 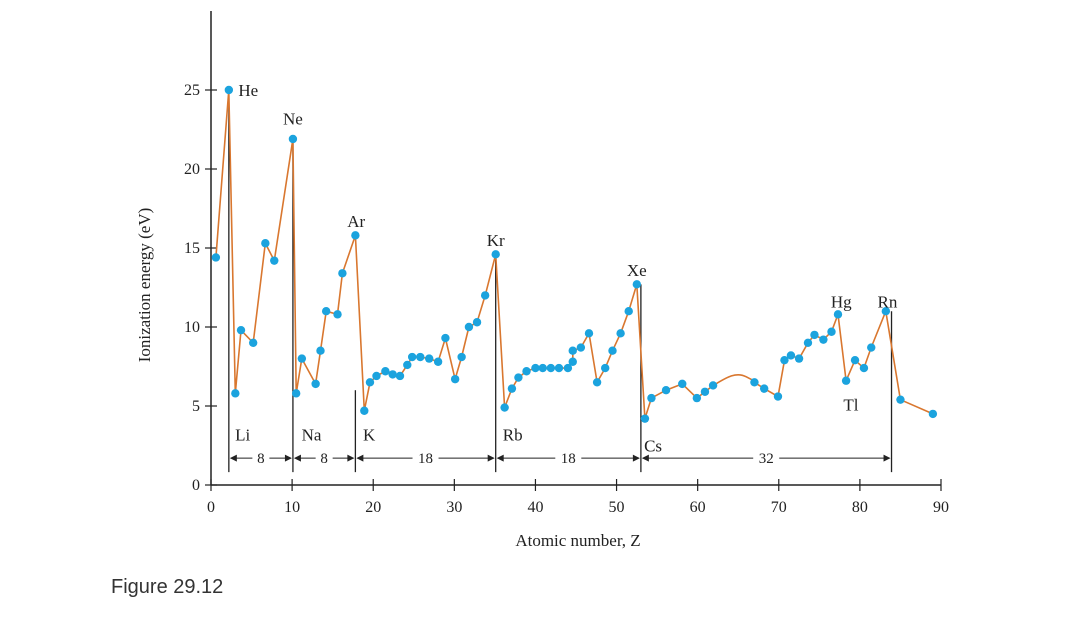 What do you see at coordinates (369, 434) in the screenshot?
I see `element-label: K` at bounding box center [369, 434].